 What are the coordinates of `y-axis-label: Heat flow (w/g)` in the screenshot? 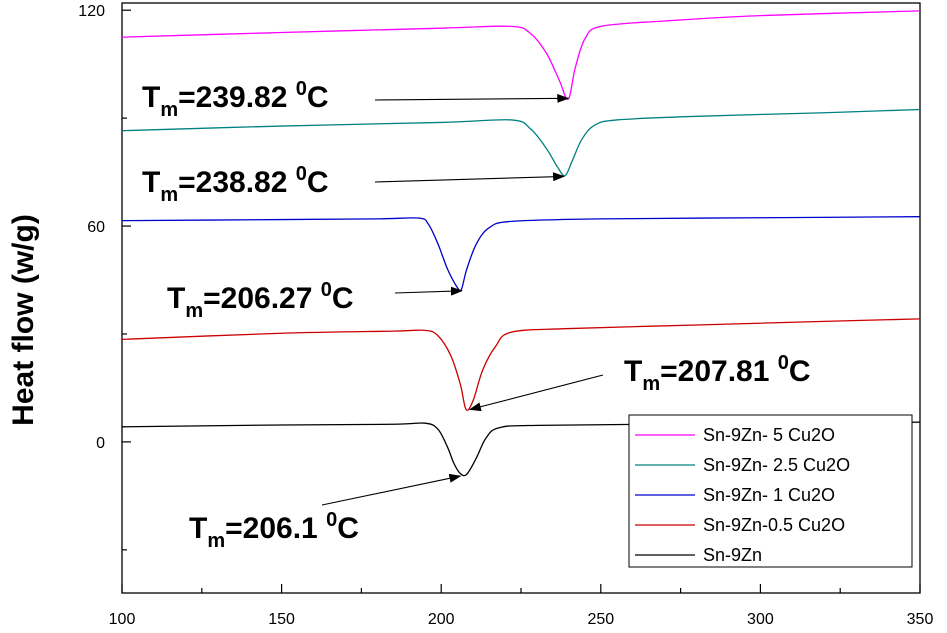 It's located at (23, 320).